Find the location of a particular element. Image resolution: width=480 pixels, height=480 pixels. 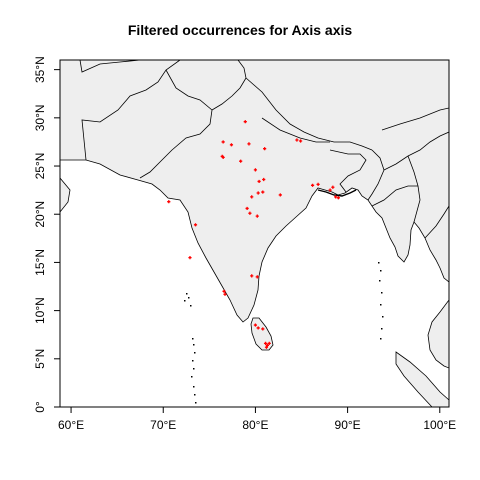

y-tick-label: 35°N is located at coordinates (40, 69).